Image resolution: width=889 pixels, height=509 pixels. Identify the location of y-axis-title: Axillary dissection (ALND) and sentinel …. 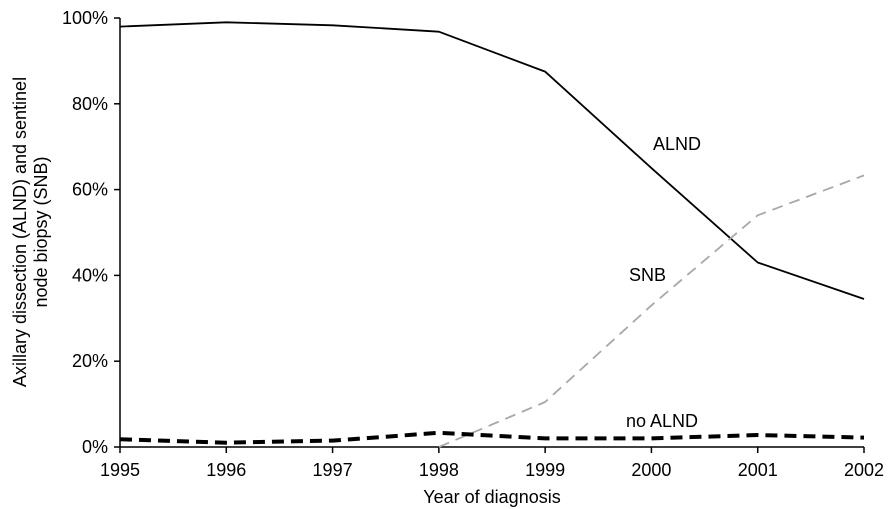
(30, 232).